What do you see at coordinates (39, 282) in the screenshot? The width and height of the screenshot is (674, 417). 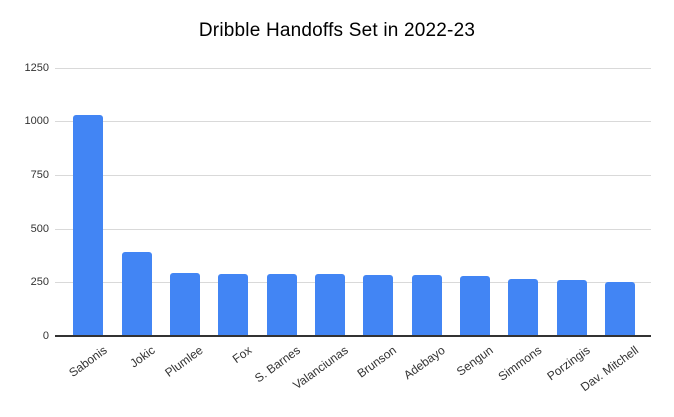 I see `y-axis-tick-label: 250` at bounding box center [39, 282].